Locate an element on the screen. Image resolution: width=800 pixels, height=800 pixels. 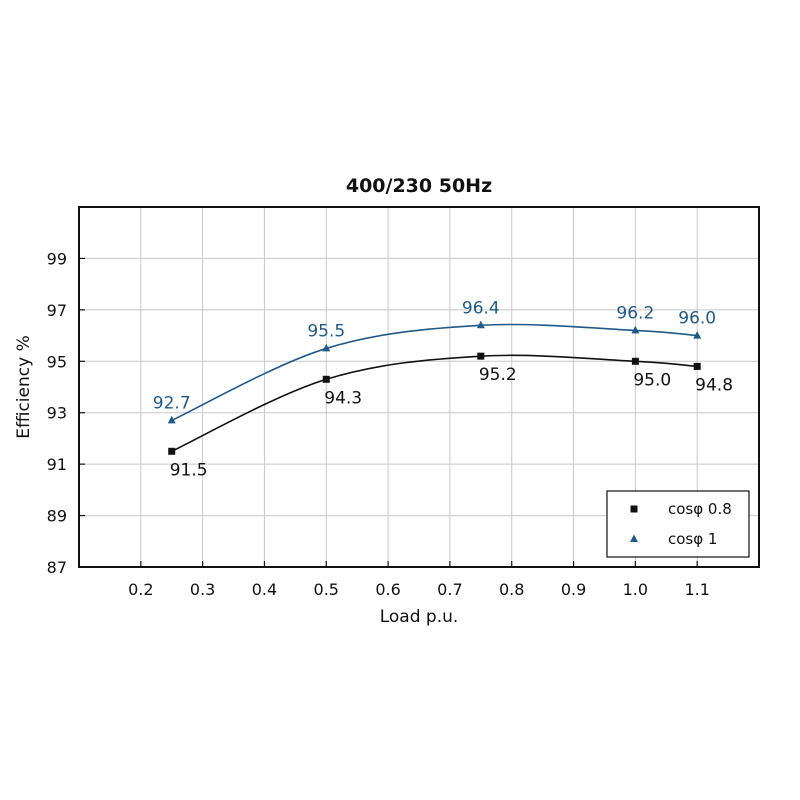
data-label: 96.2 is located at coordinates (635, 313).